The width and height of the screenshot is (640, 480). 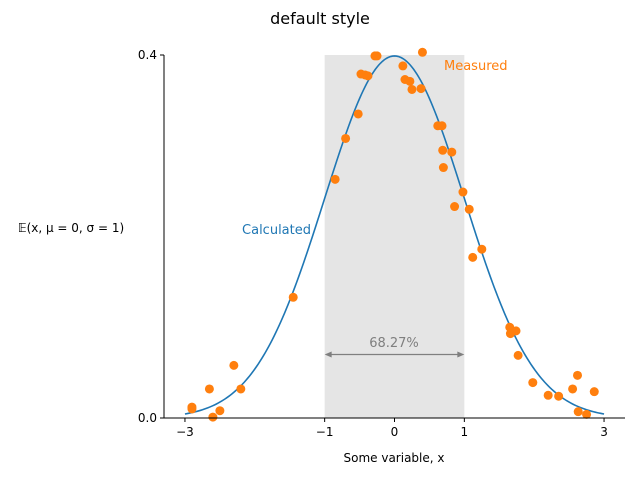 What do you see at coordinates (147, 418) in the screenshot?
I see `y-tick-label: 0.0` at bounding box center [147, 418].